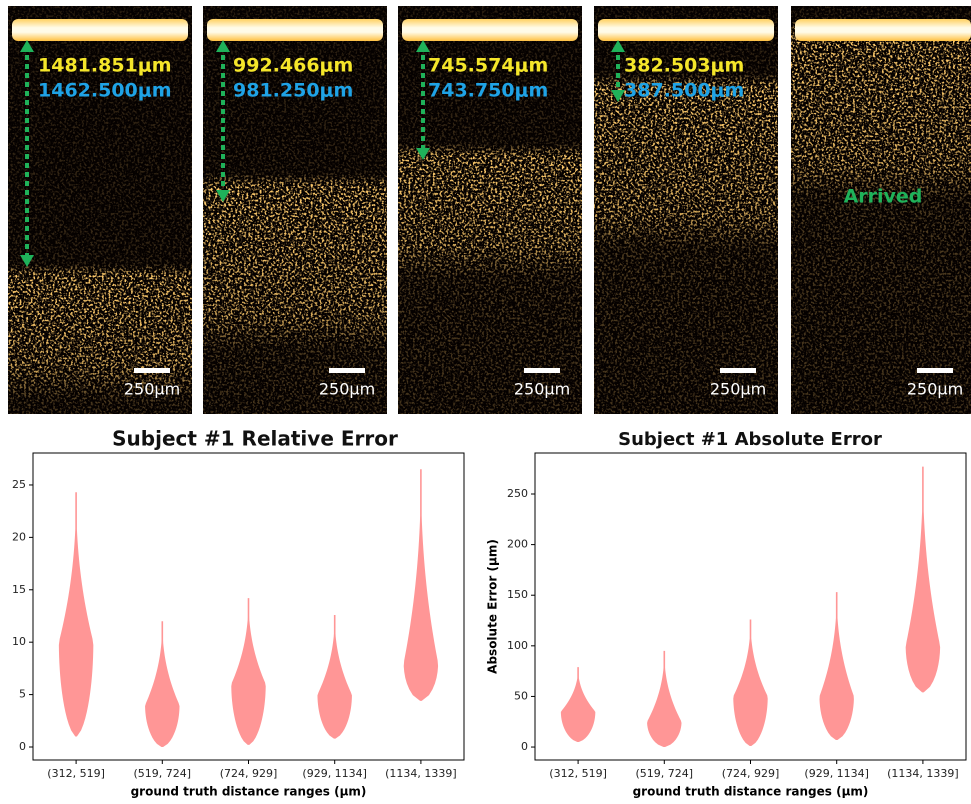  What do you see at coordinates (255, 439) in the screenshot?
I see `chart-title: Subject #1 Relative Error` at bounding box center [255, 439].